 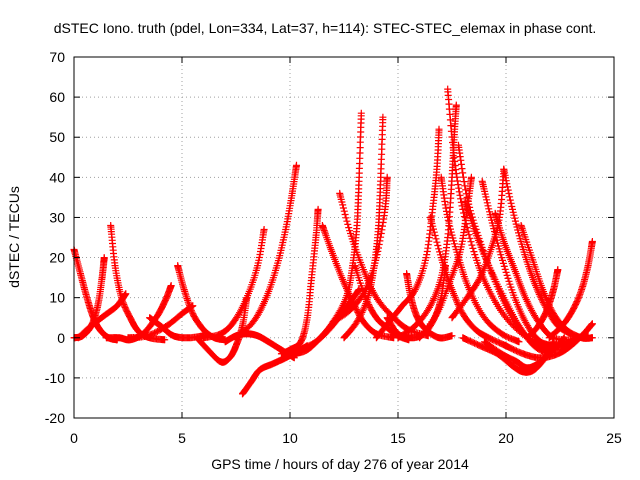 I want to click on y-tick-label: -20, so click(x=55, y=418).